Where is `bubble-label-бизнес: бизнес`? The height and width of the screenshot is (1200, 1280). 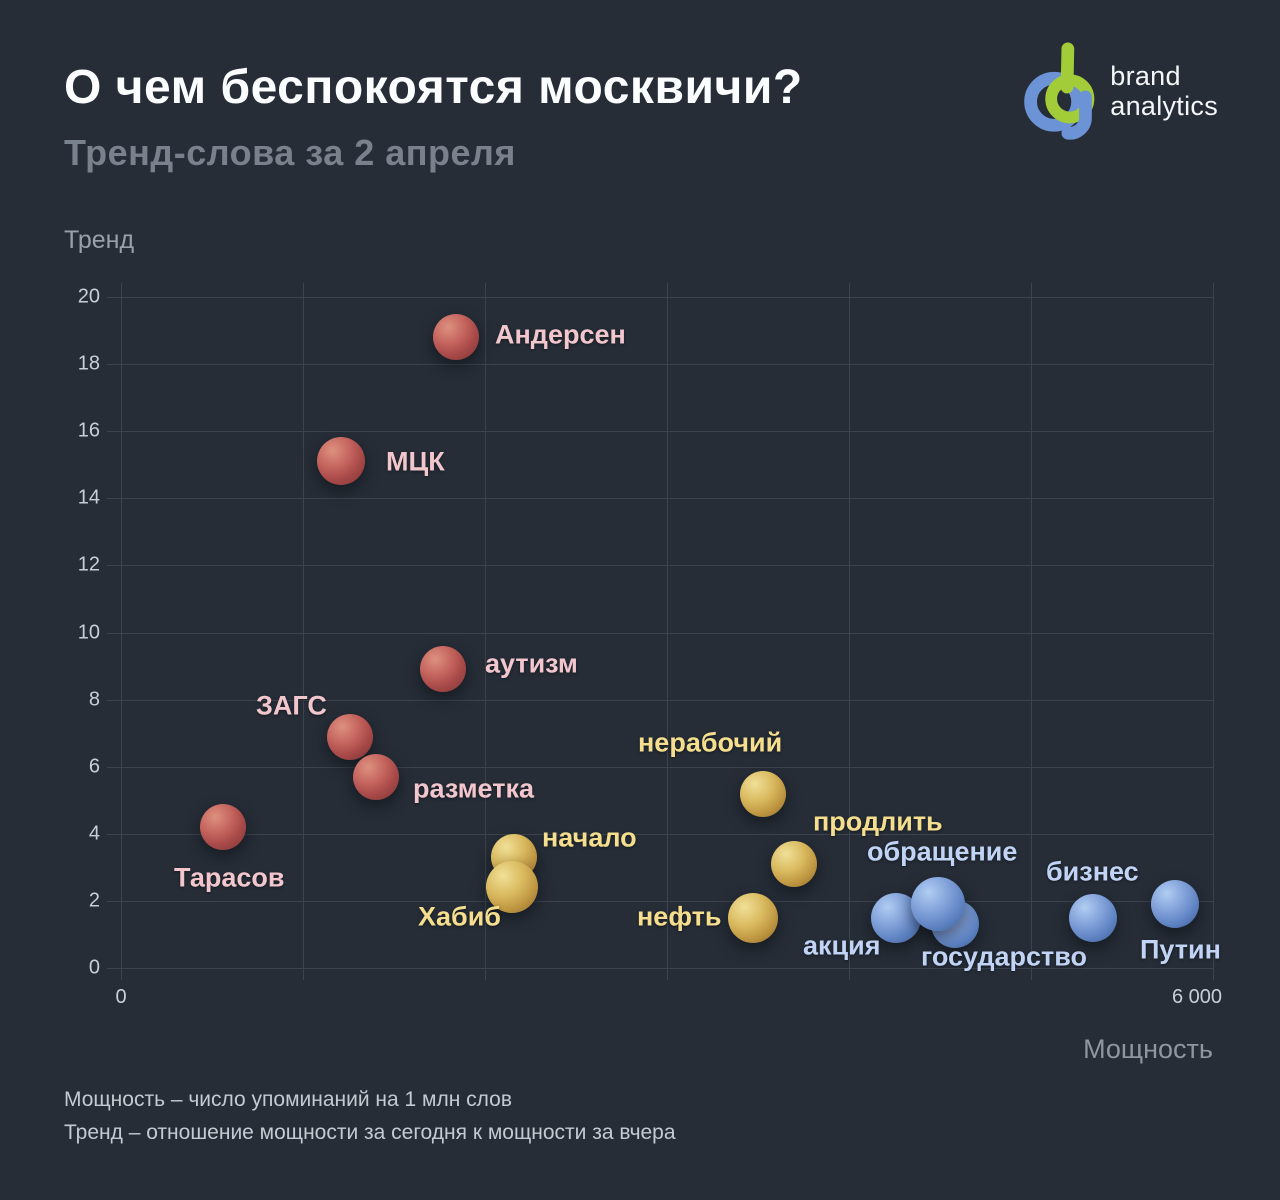 bubble-label-бизнес: бизнес is located at coordinates (1092, 871).